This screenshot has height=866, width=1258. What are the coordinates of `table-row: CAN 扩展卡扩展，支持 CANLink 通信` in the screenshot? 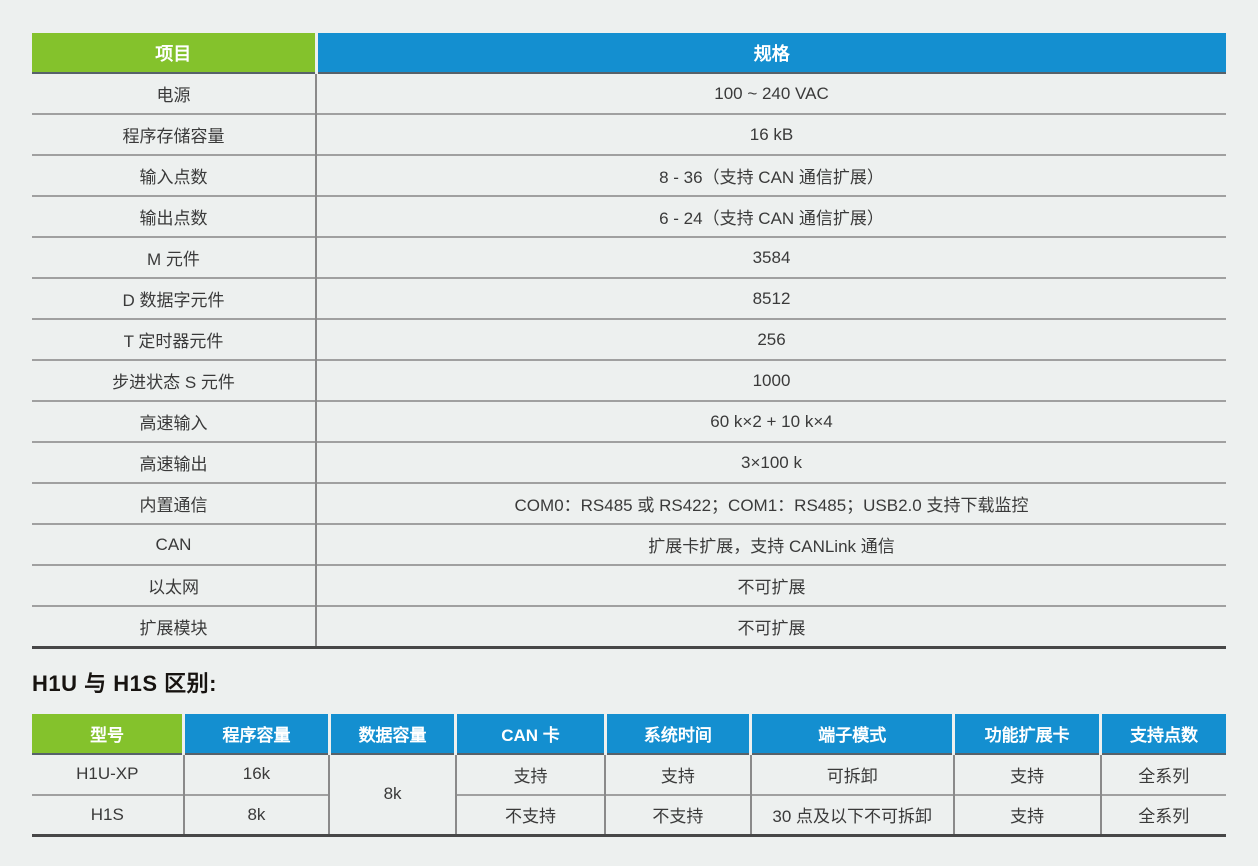 It's located at (629, 544).